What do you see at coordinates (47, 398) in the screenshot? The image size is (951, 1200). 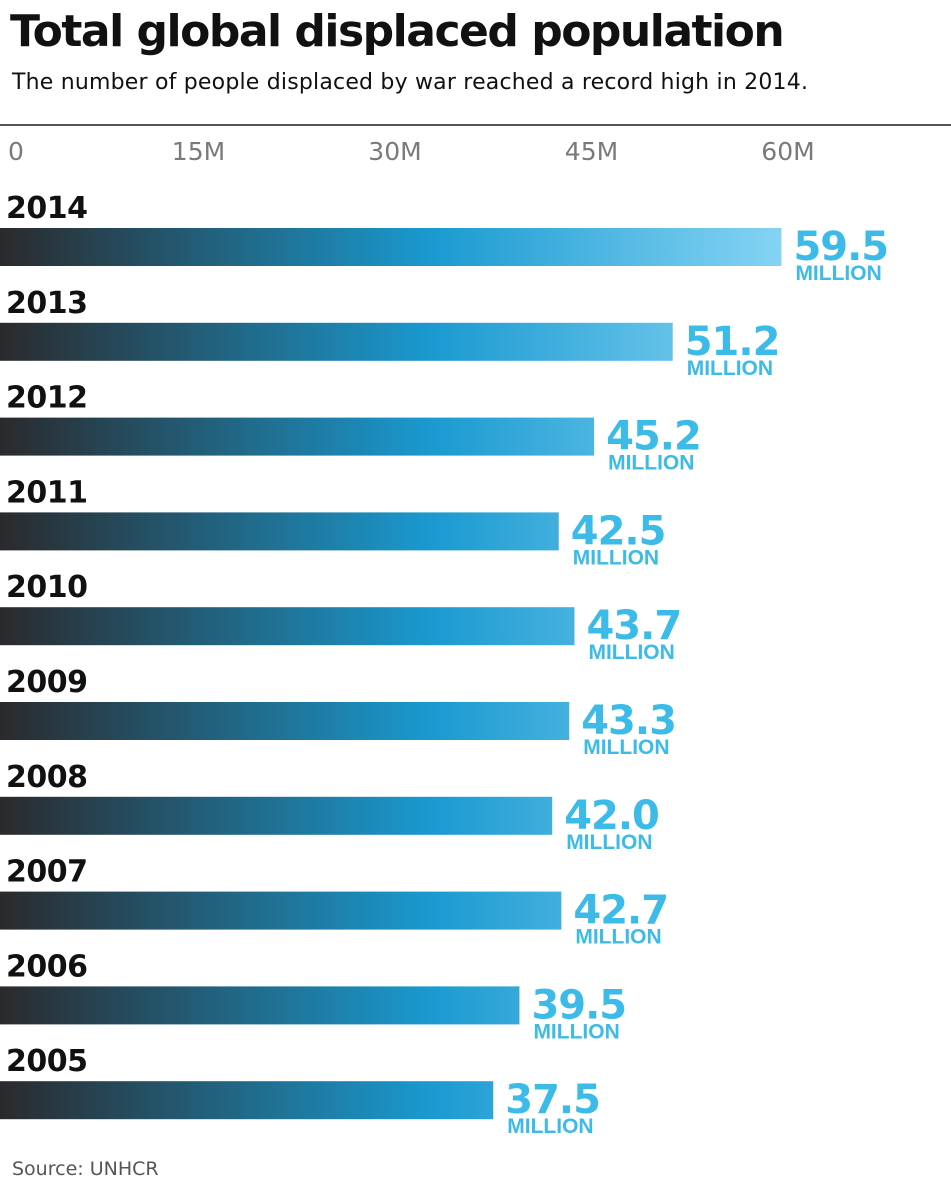 I see `year-label: 2012` at bounding box center [47, 398].